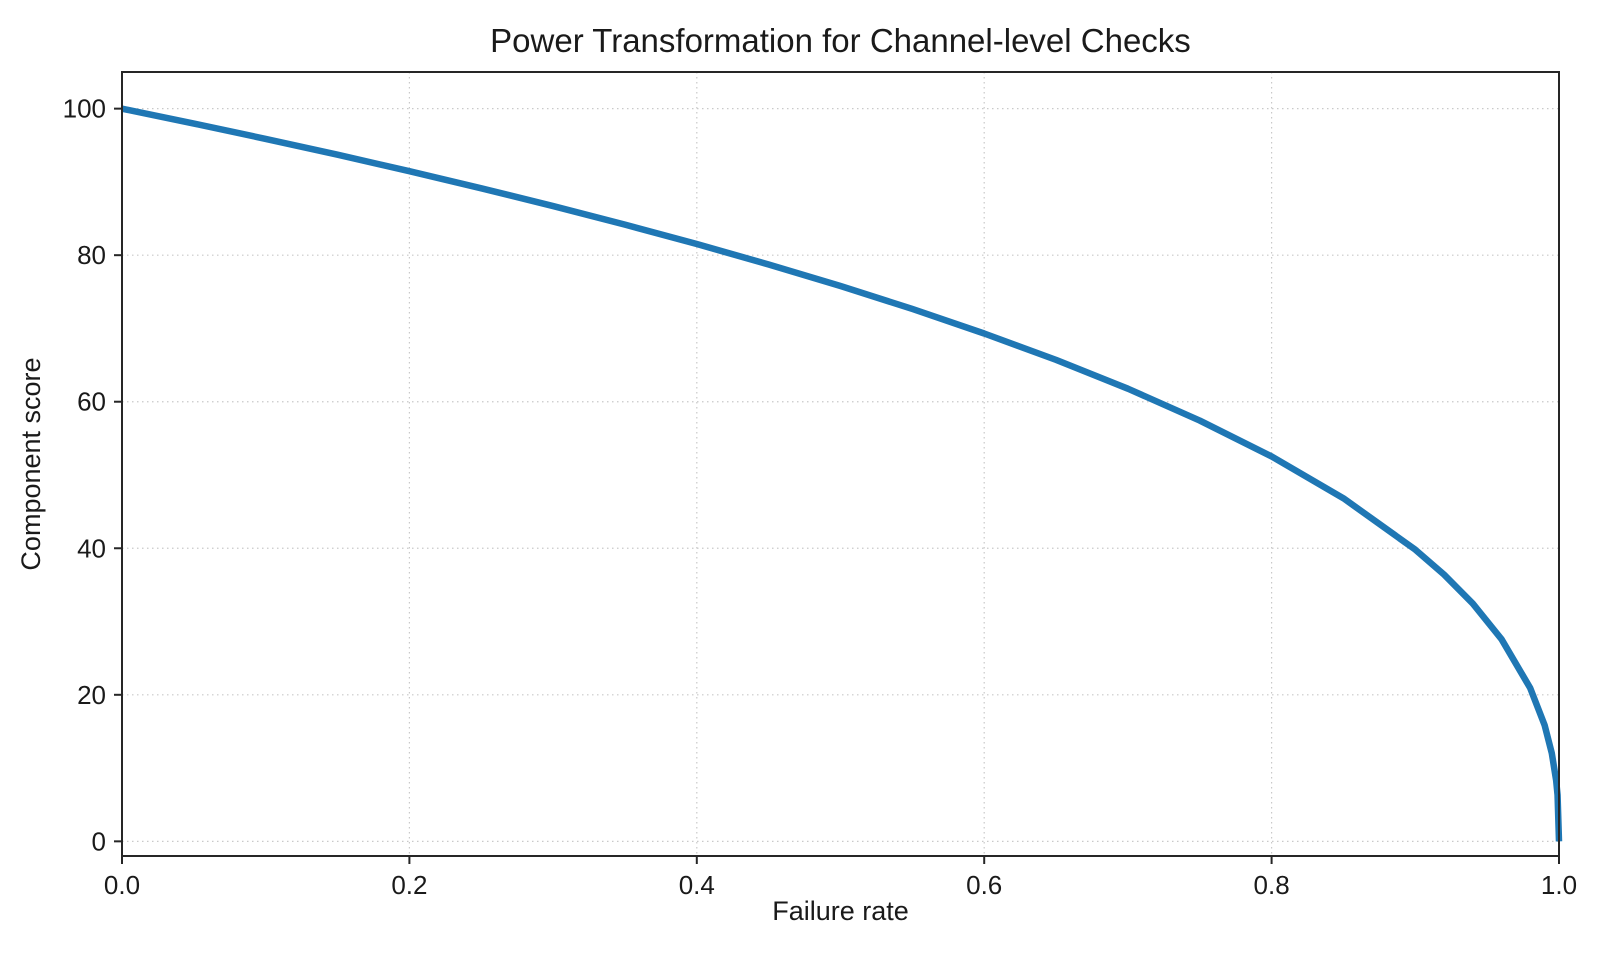 This screenshot has height=960, width=1600. What do you see at coordinates (840, 885) in the screenshot?
I see `x-tick-labels: 0.0 0.2 0.4 0.6 0.8 1.0` at bounding box center [840, 885].